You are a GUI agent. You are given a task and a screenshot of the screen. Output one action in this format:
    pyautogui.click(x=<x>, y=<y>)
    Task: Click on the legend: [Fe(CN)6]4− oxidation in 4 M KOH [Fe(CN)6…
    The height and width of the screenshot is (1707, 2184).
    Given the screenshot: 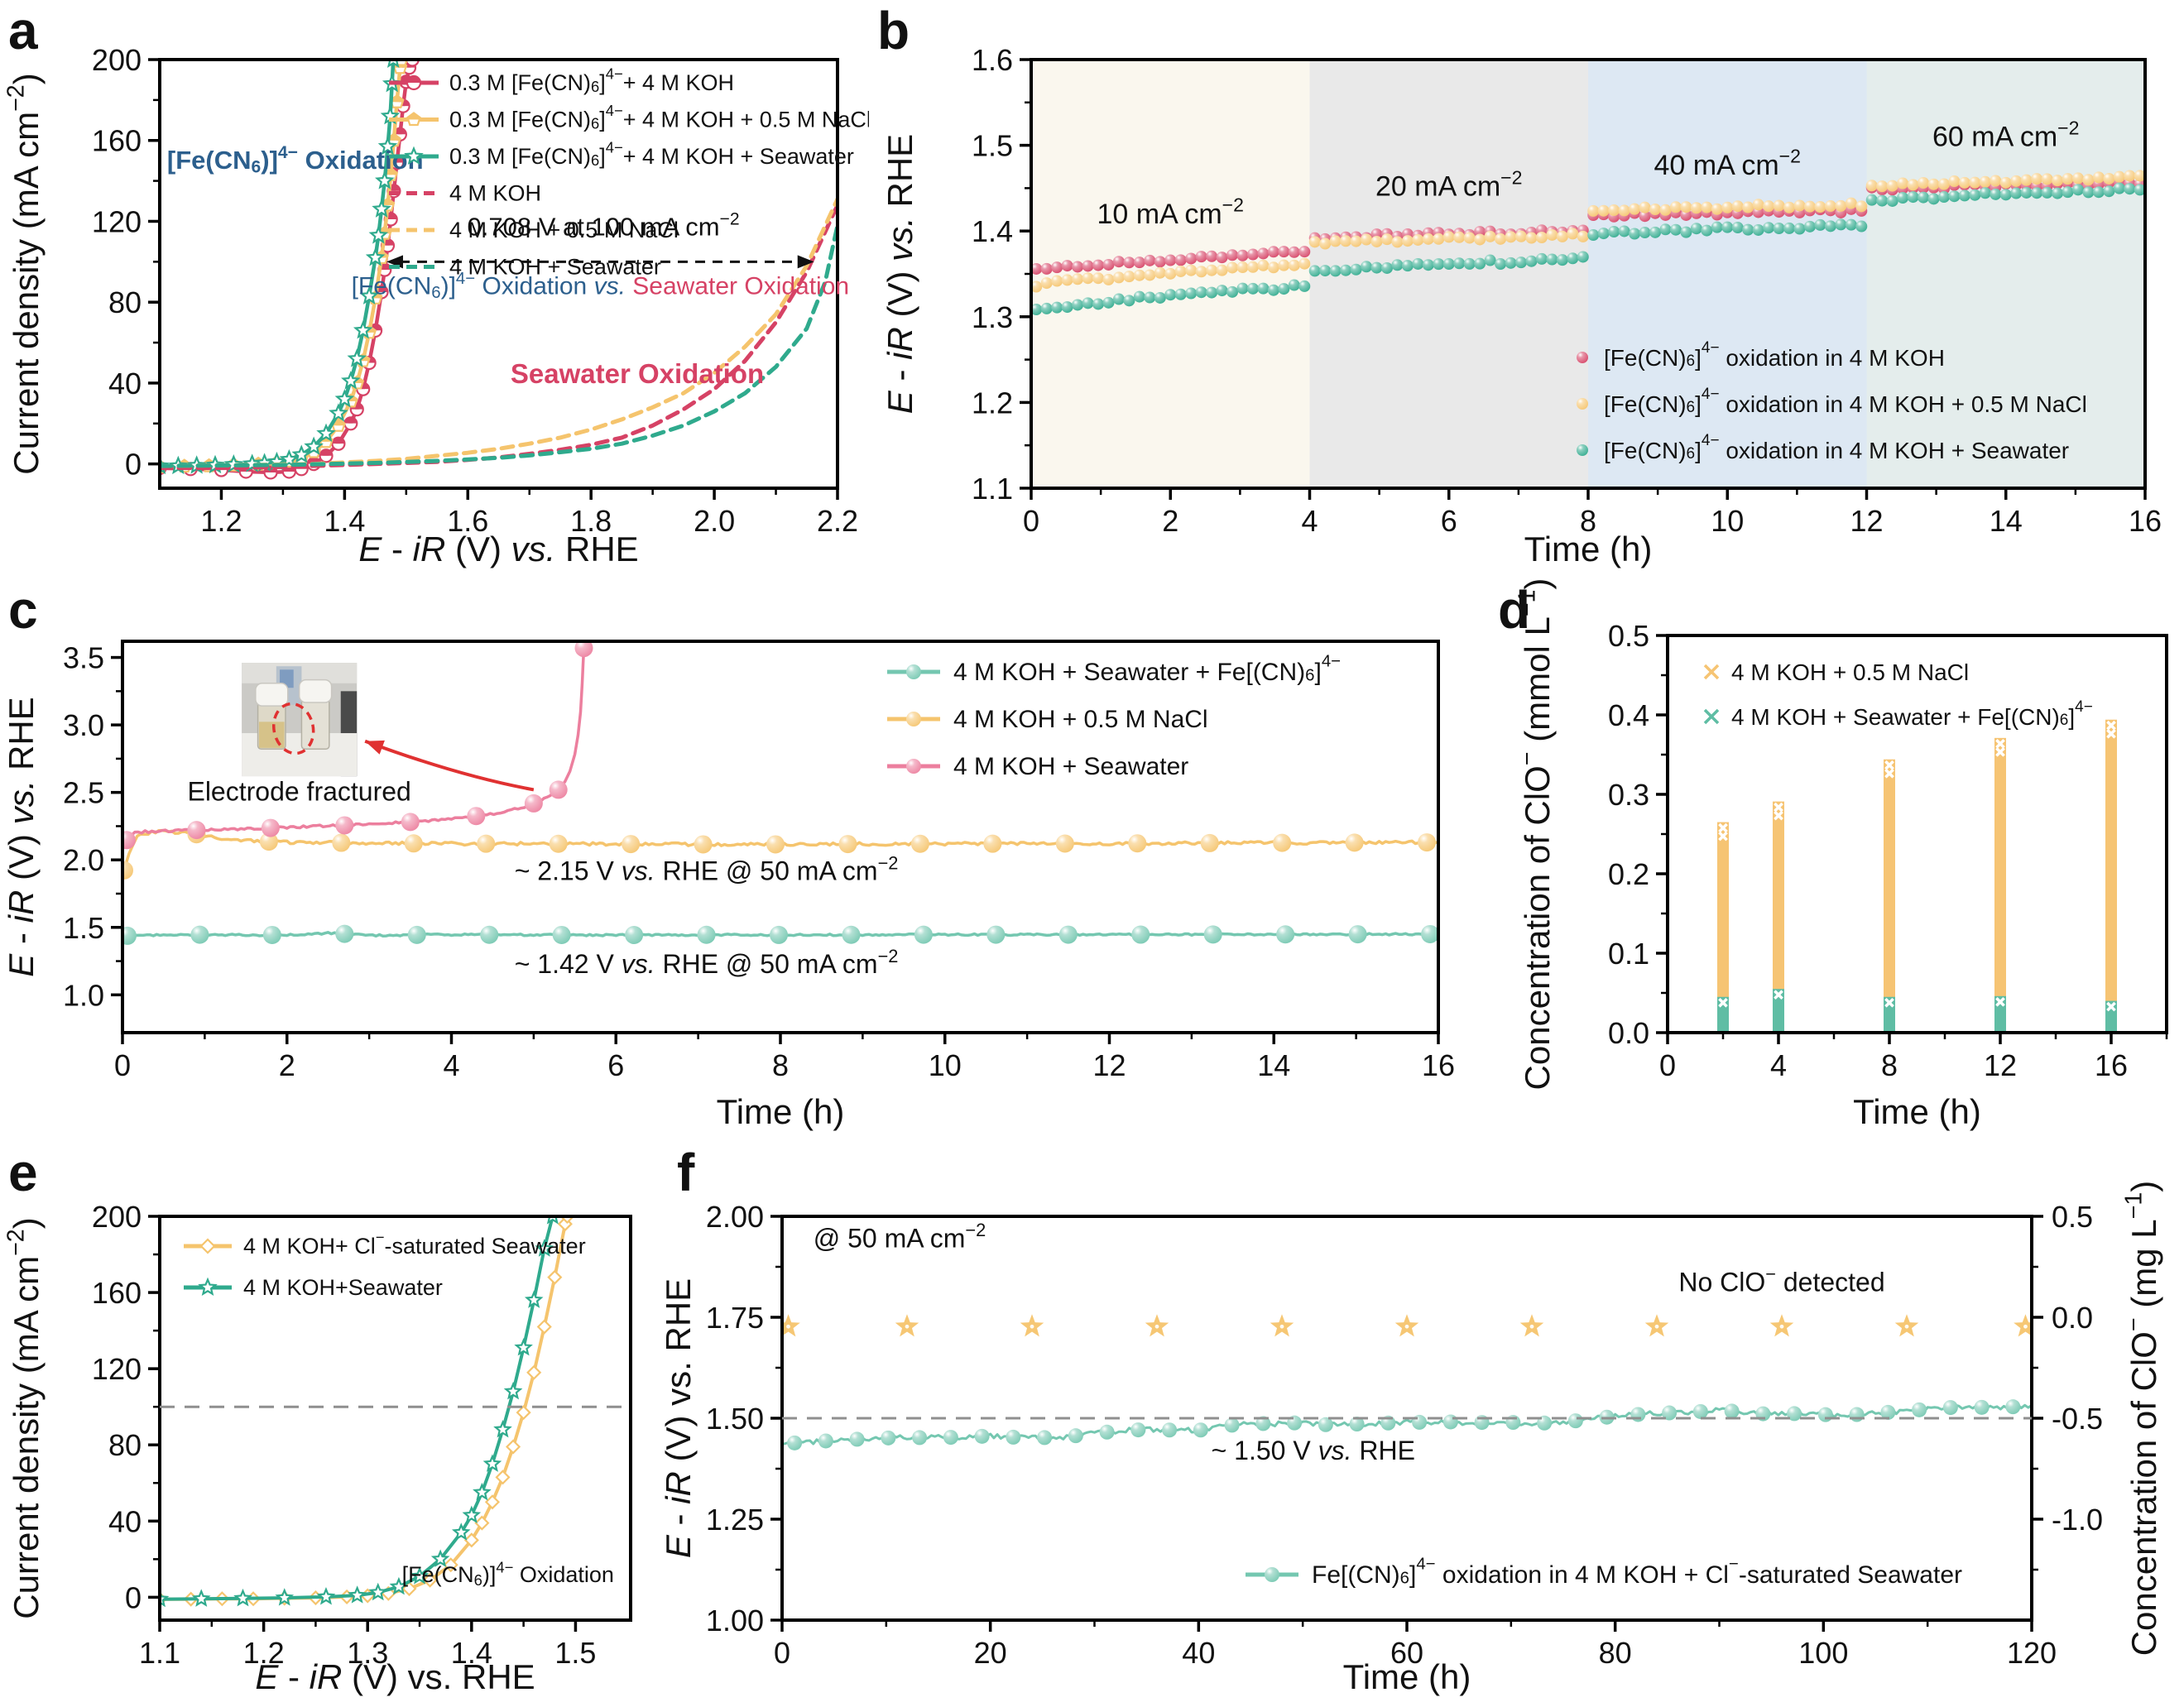 What is the action you would take?
    pyautogui.click(x=1832, y=401)
    